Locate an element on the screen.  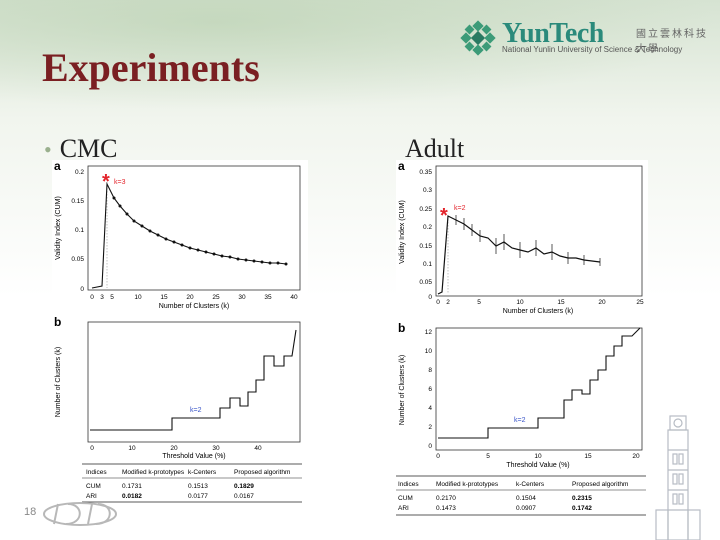
adult-a-ytick: 0.2 is located at coordinates (427, 227).